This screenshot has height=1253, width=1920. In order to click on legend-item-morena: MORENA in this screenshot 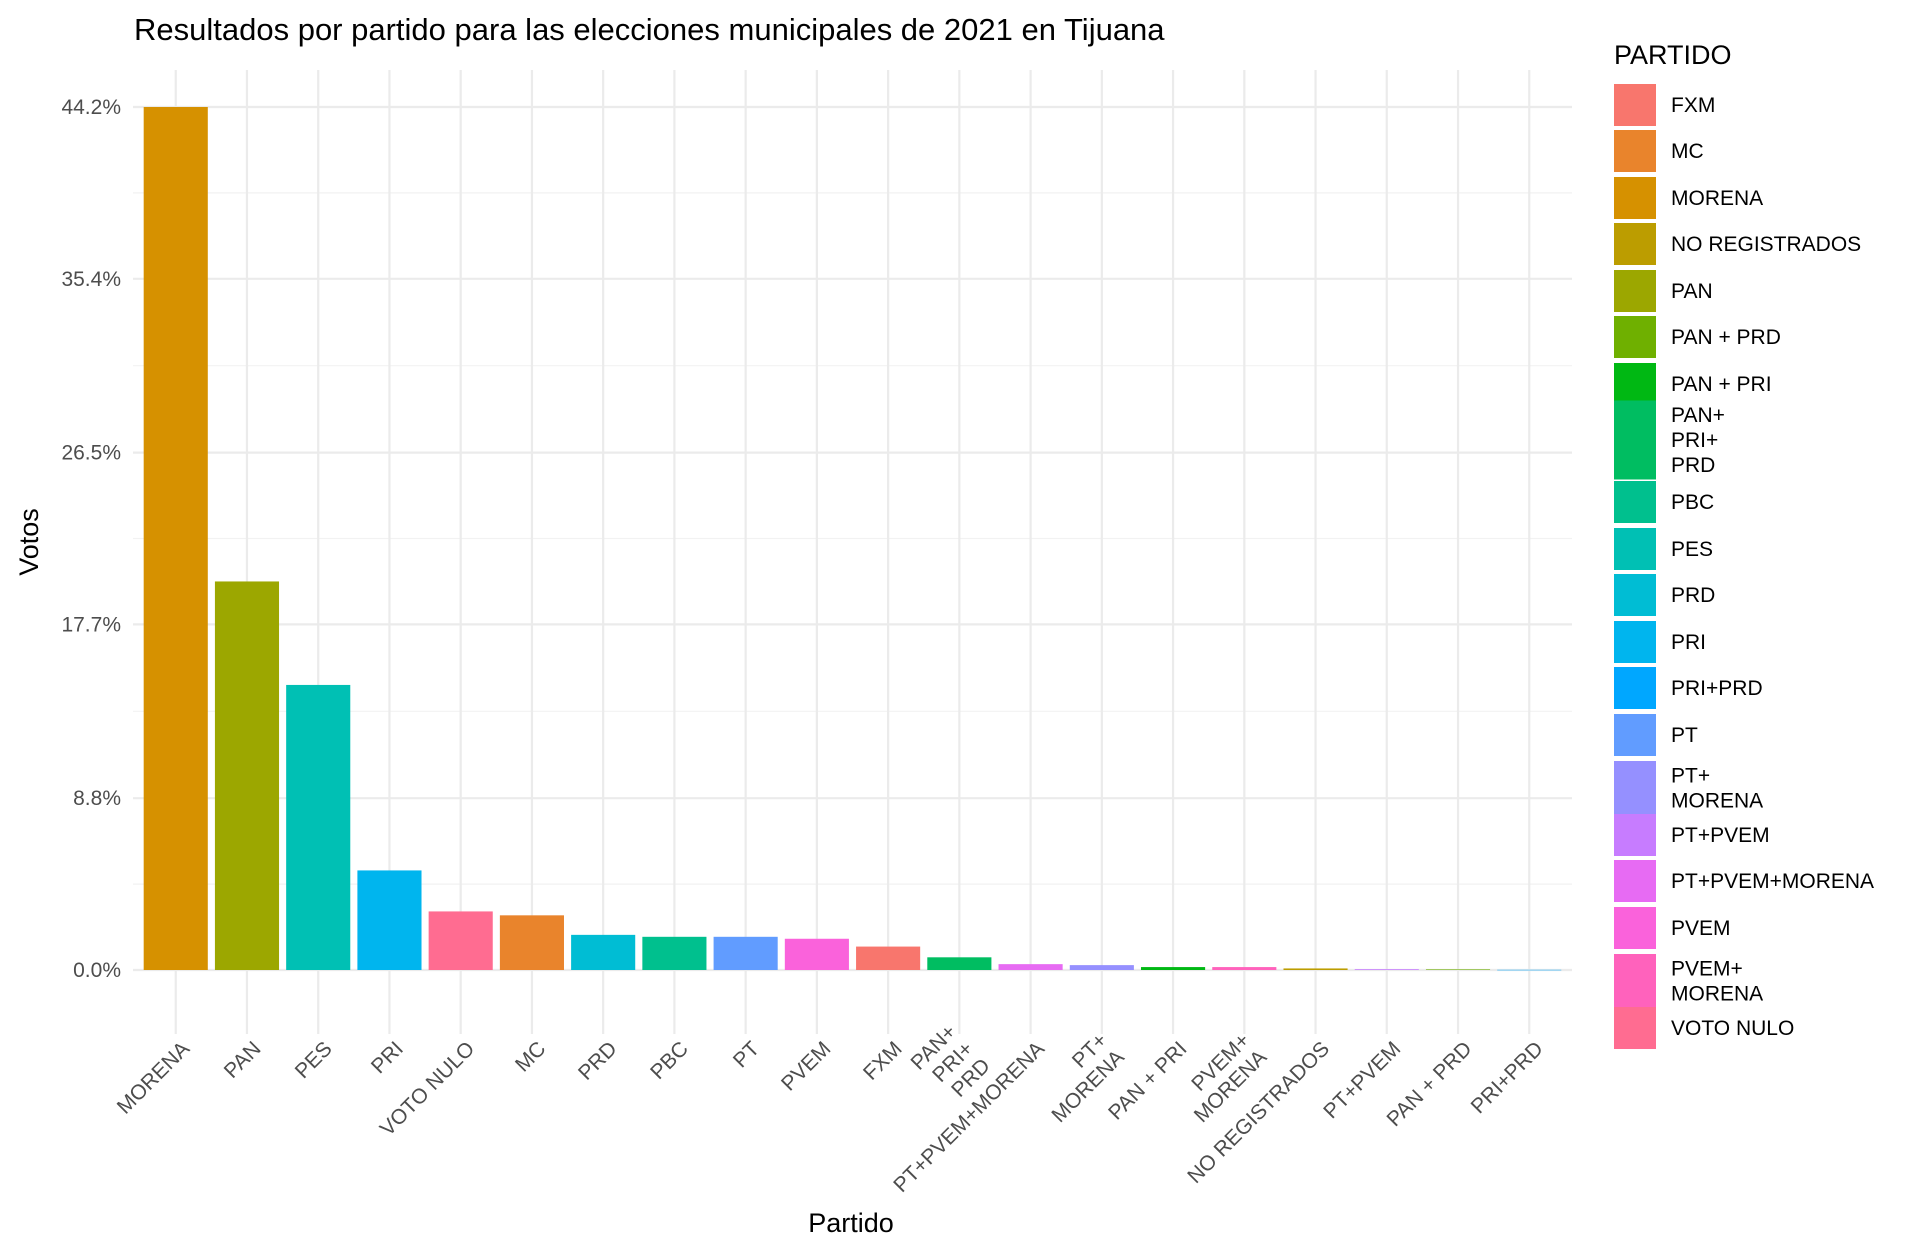, I will do `click(1688, 198)`.